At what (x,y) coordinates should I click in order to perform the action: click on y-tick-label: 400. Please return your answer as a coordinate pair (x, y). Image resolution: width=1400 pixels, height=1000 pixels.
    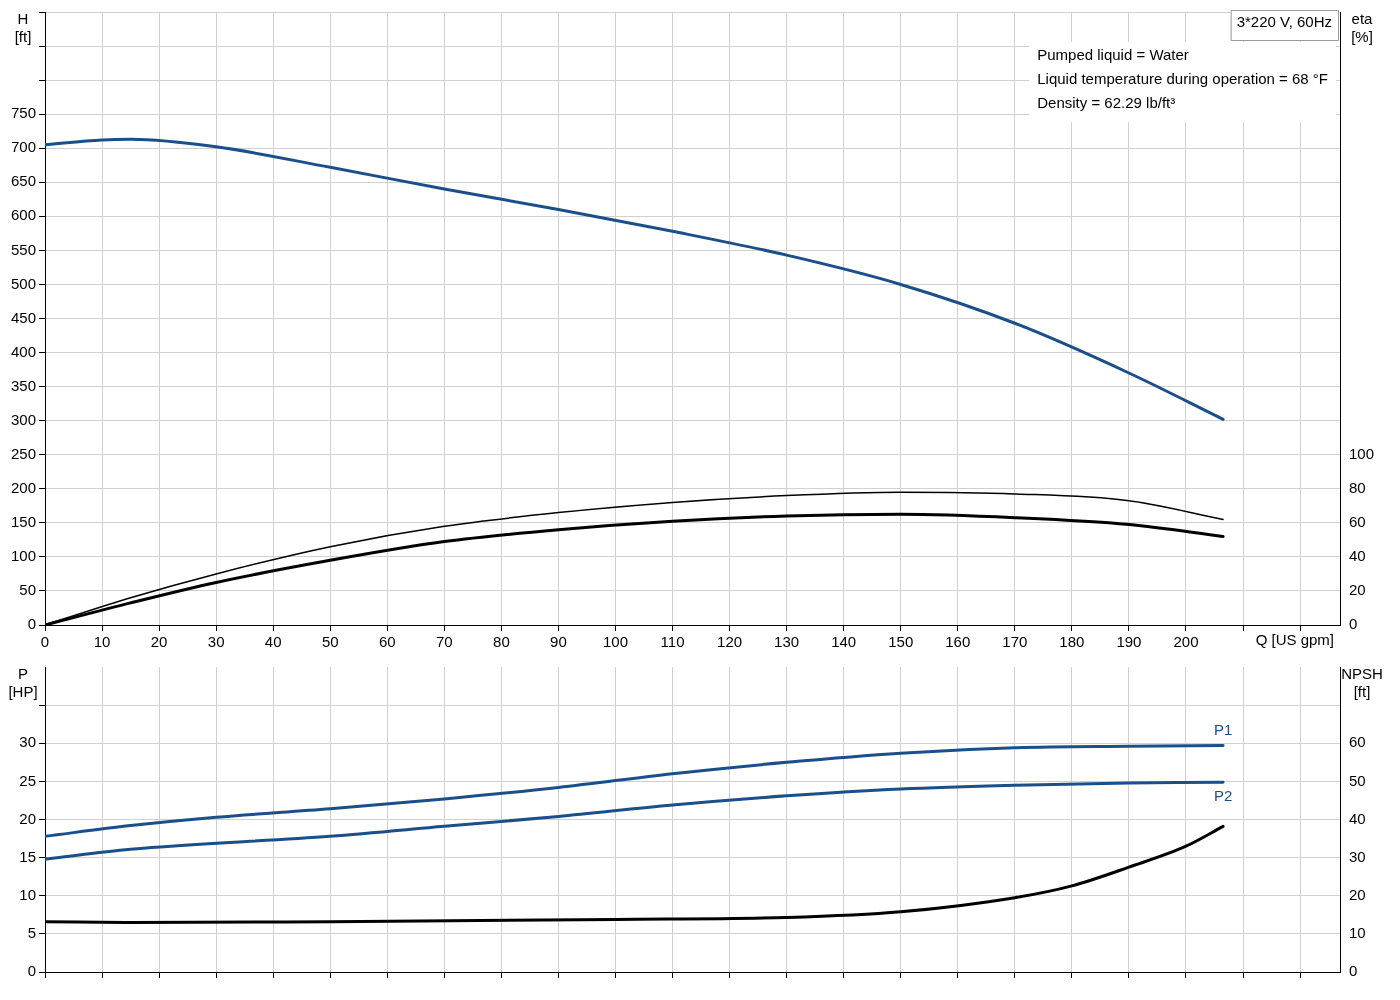
    Looking at the image, I should click on (23, 351).